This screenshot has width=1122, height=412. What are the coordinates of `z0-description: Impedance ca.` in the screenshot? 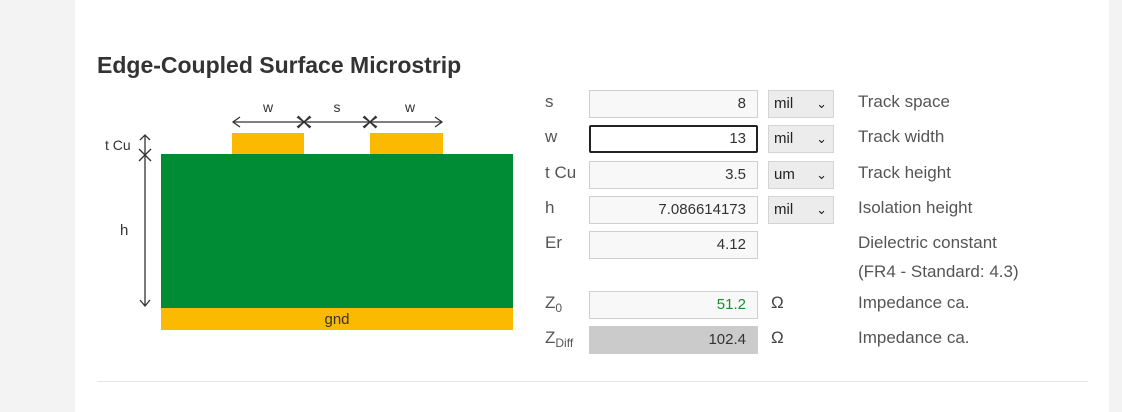 It's located at (914, 302).